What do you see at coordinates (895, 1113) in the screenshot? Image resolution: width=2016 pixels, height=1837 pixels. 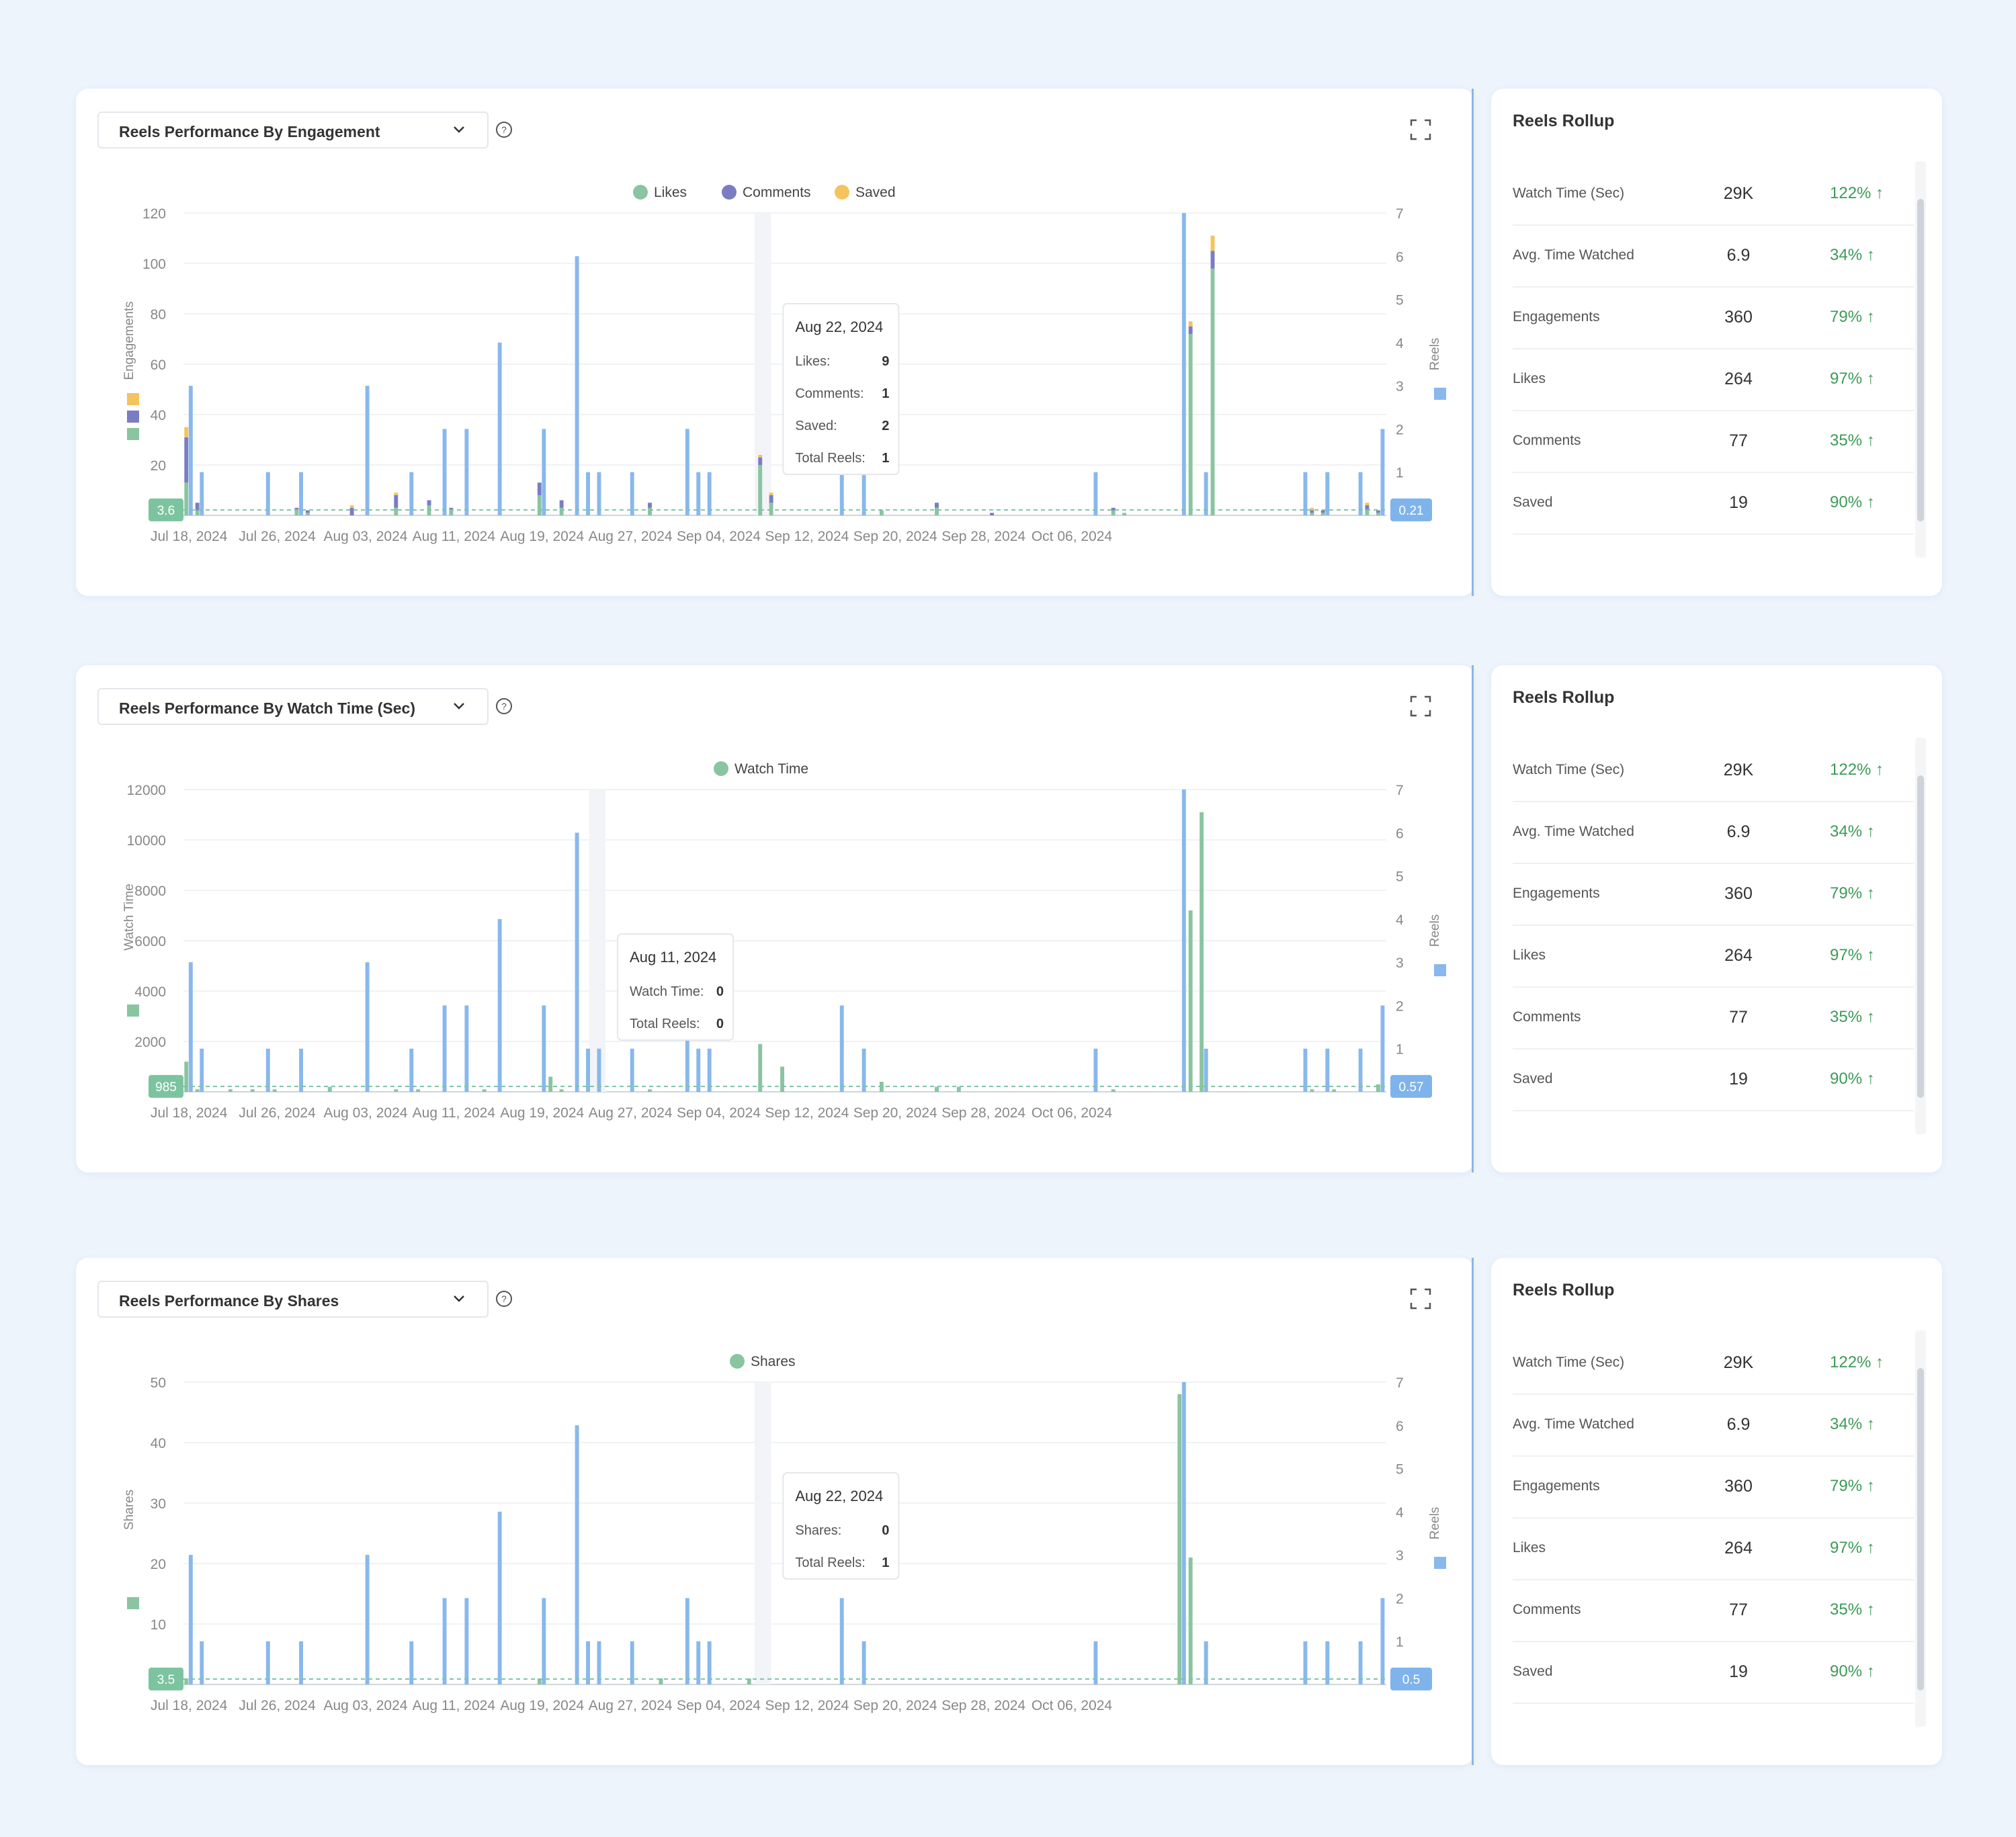 I see `x-tick-label: Sep 20, 2024` at bounding box center [895, 1113].